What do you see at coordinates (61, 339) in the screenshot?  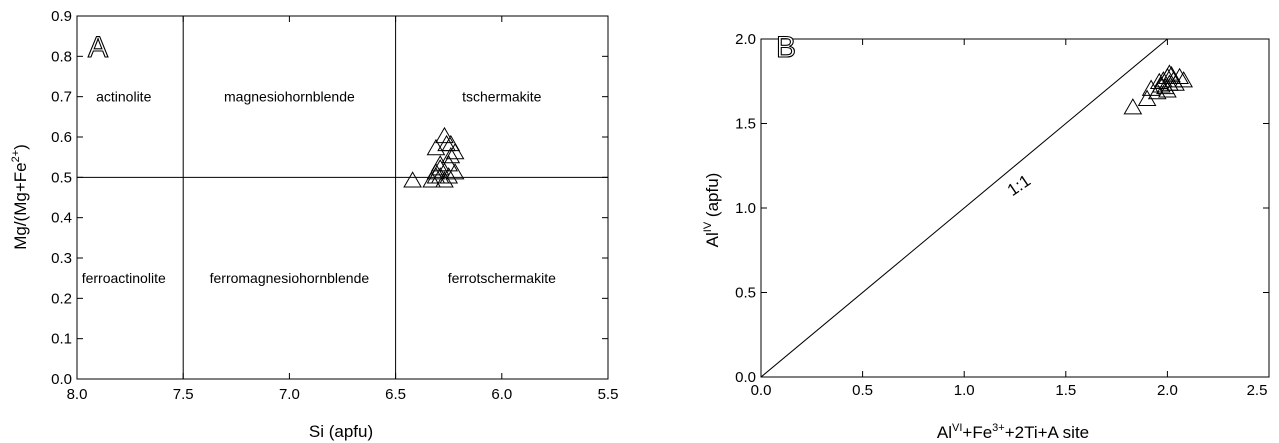 I see `panel-a-y-tick-label-1: 0.1` at bounding box center [61, 339].